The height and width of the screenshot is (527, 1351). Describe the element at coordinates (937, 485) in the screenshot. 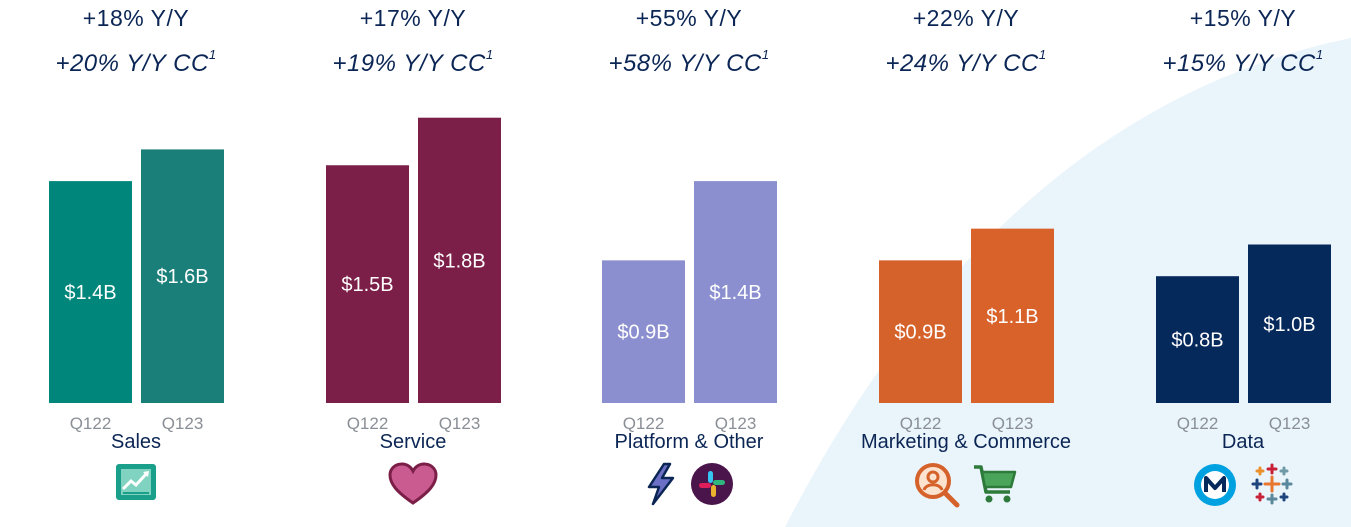

I see `person-search-icon` at that location.